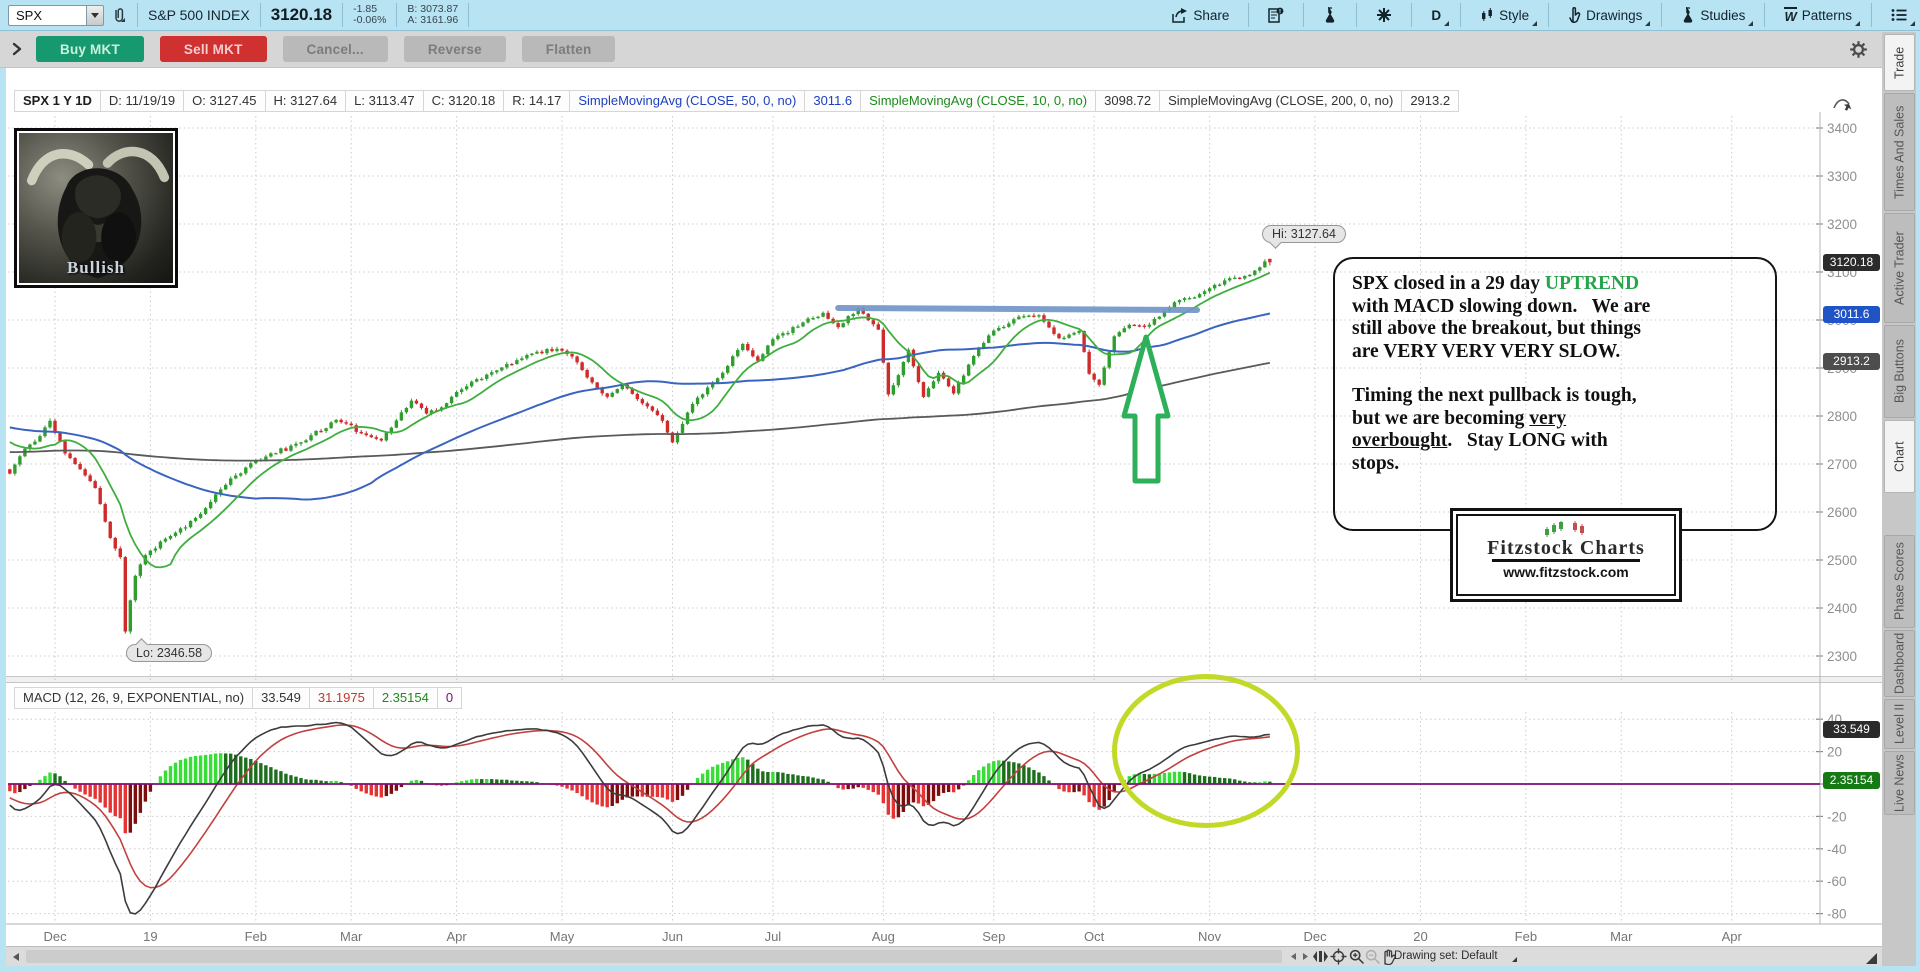  I want to click on buy-mkt-button: Buy MKT, so click(90, 49).